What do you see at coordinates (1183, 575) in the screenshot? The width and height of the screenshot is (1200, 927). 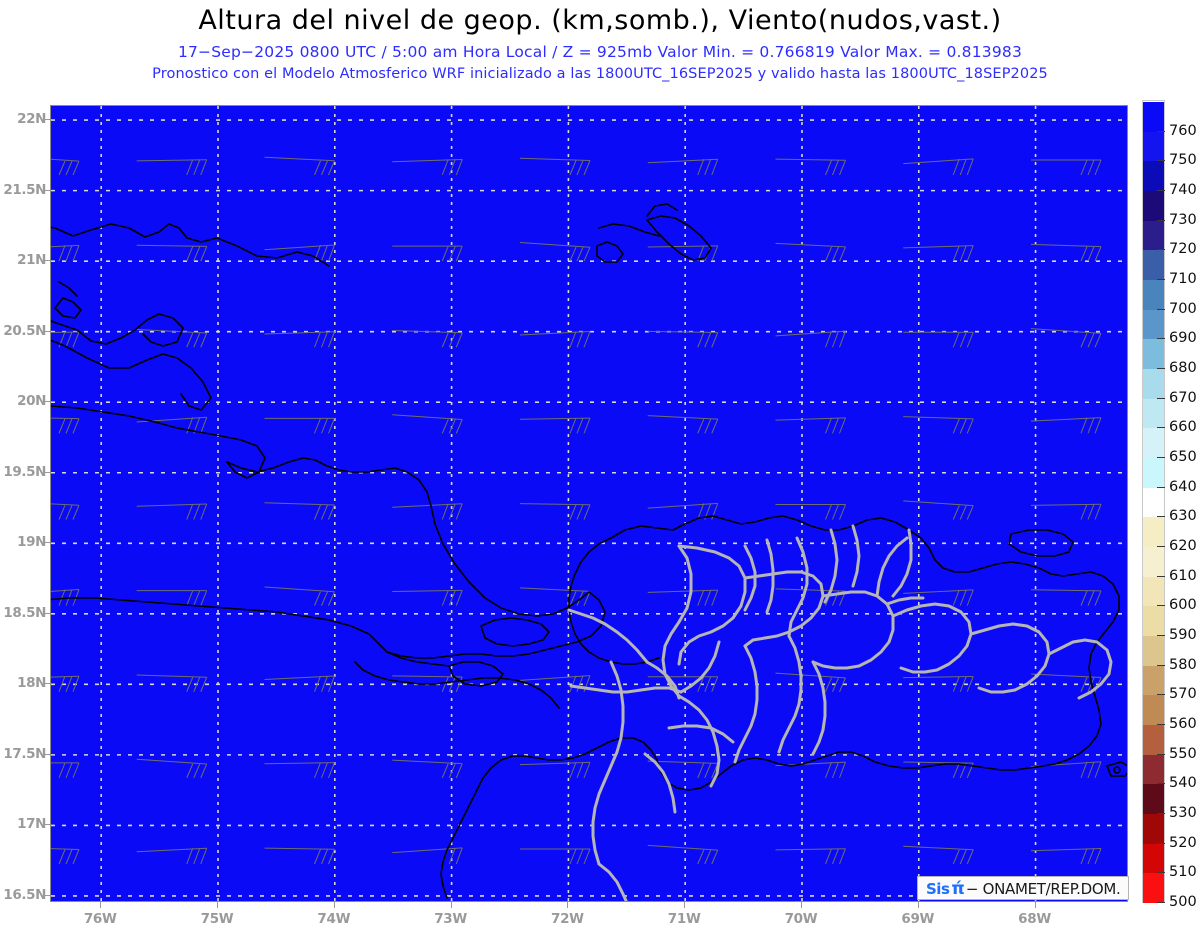 I see `colorbar-tick-label: 610` at bounding box center [1183, 575].